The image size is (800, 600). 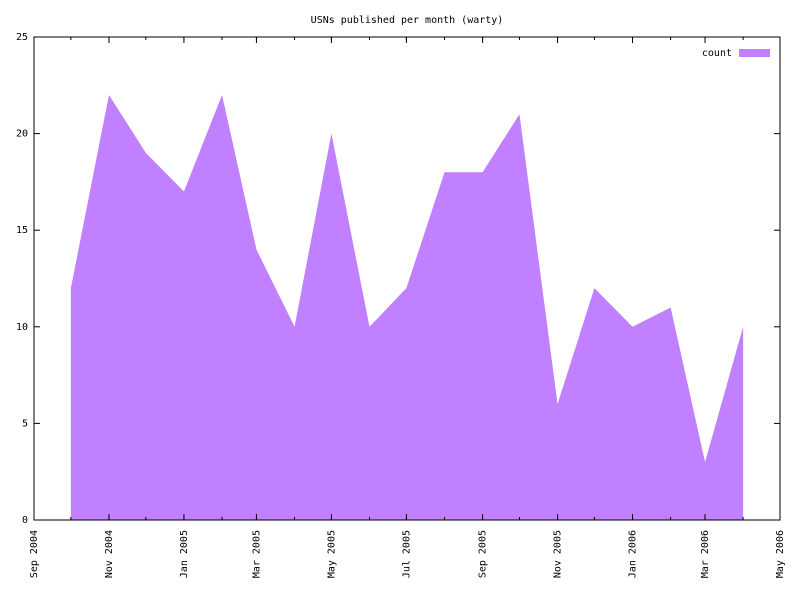 I want to click on x-tick-label: Jul 2005, so click(x=406, y=554).